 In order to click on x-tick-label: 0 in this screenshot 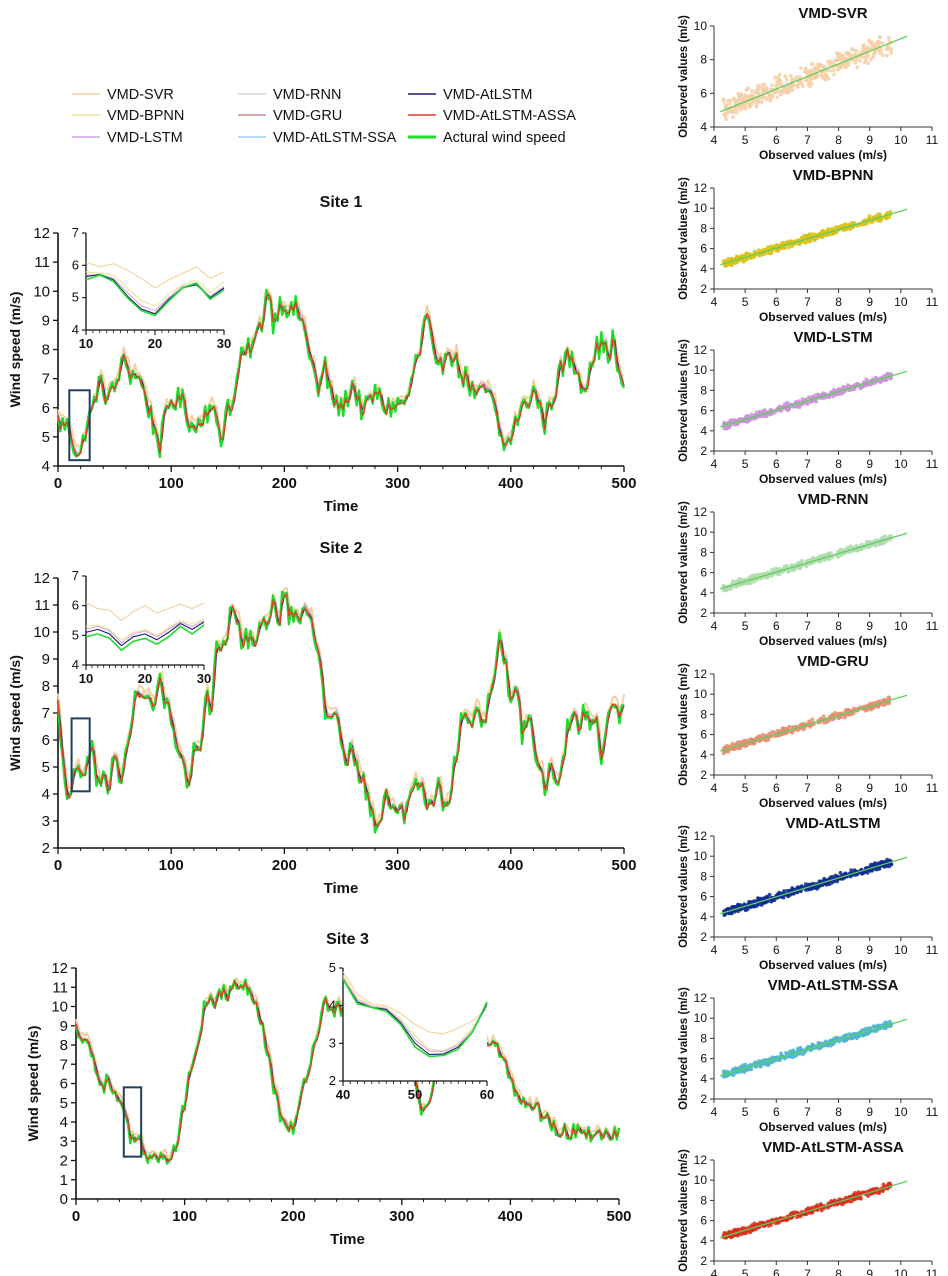, I will do `click(58, 865)`.